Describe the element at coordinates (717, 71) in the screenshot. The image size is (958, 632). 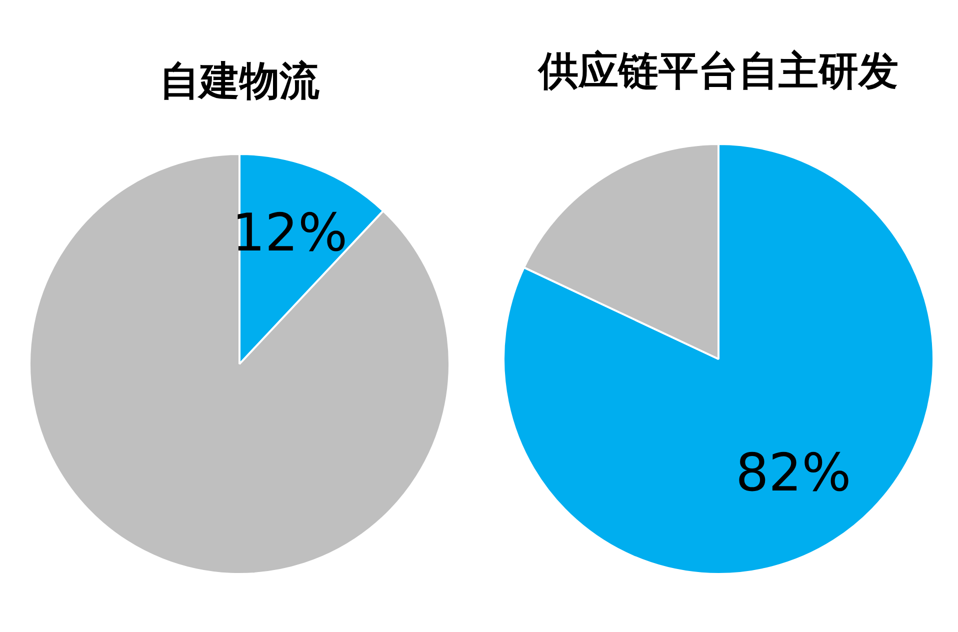
I see `chart-title: 供应链平台自主研发` at that location.